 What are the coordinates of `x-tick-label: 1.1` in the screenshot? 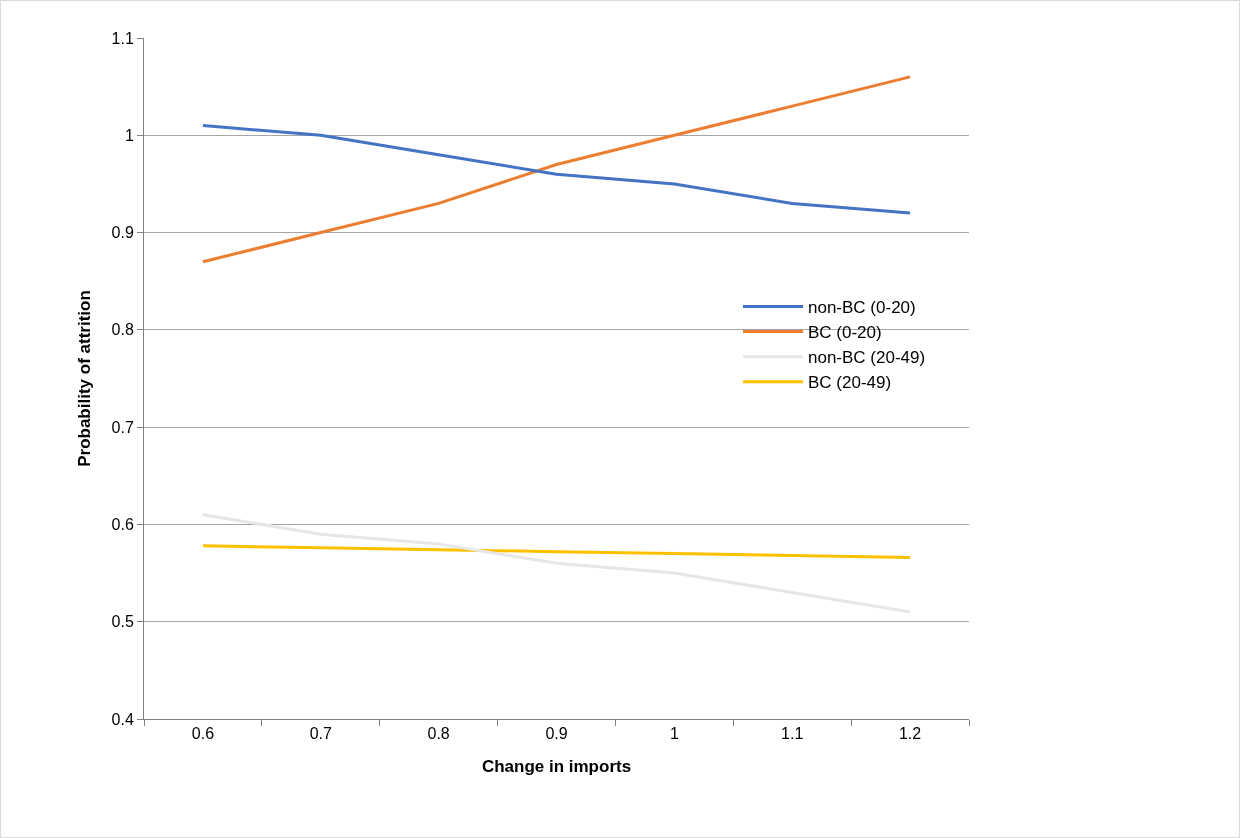 It's located at (792, 734).